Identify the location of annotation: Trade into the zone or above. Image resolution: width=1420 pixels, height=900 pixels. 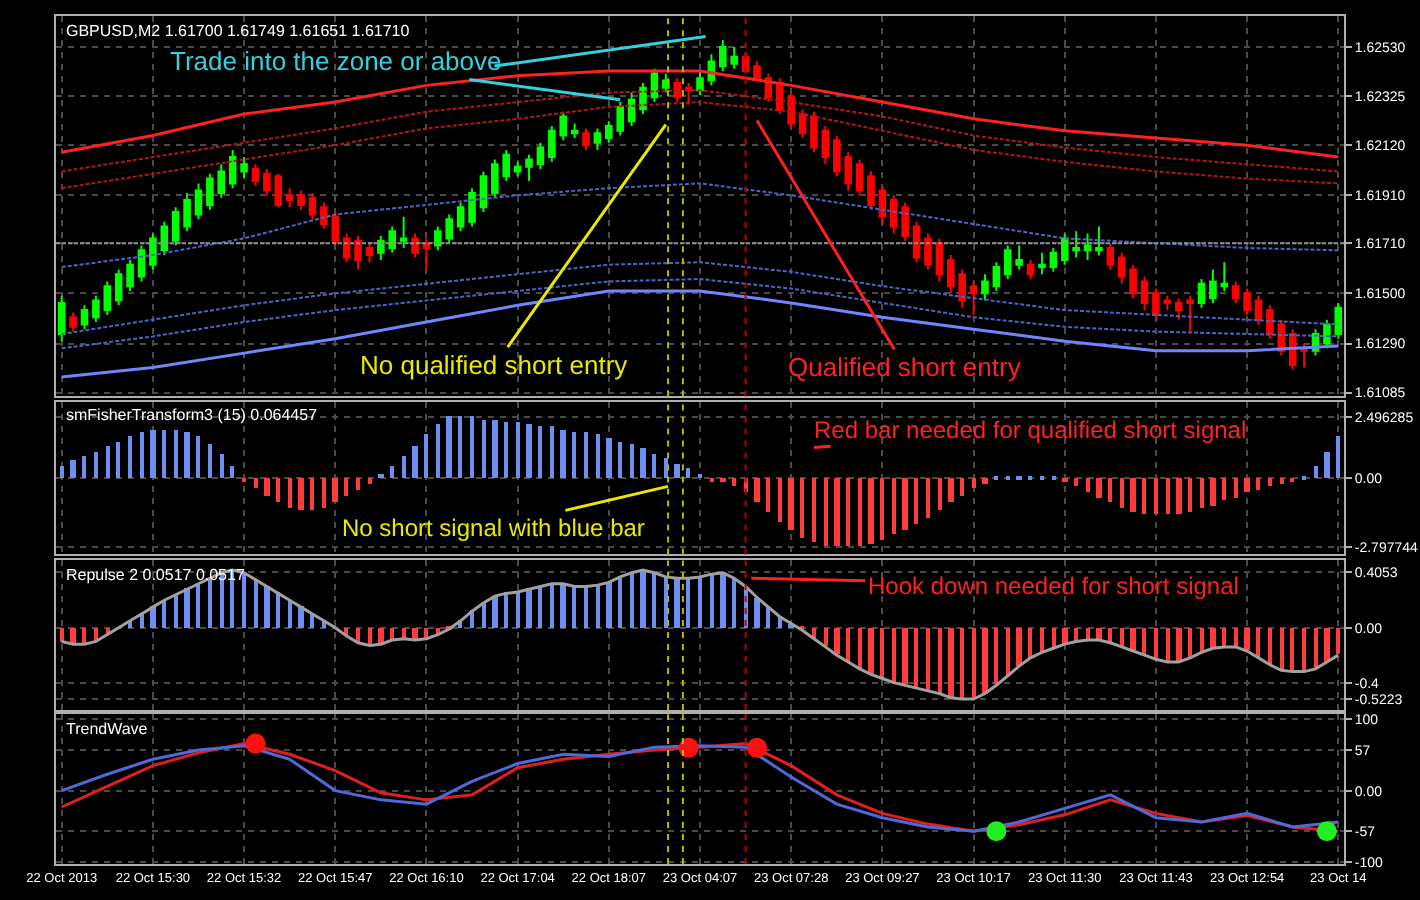
(336, 61).